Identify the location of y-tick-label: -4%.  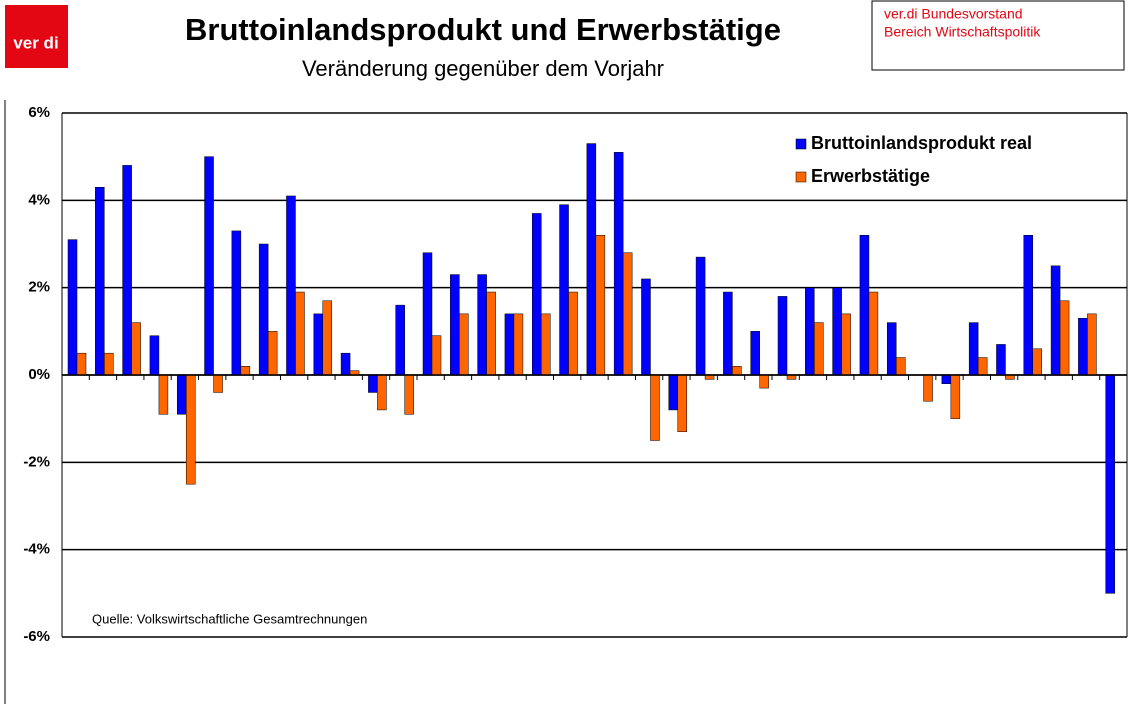
(36, 549).